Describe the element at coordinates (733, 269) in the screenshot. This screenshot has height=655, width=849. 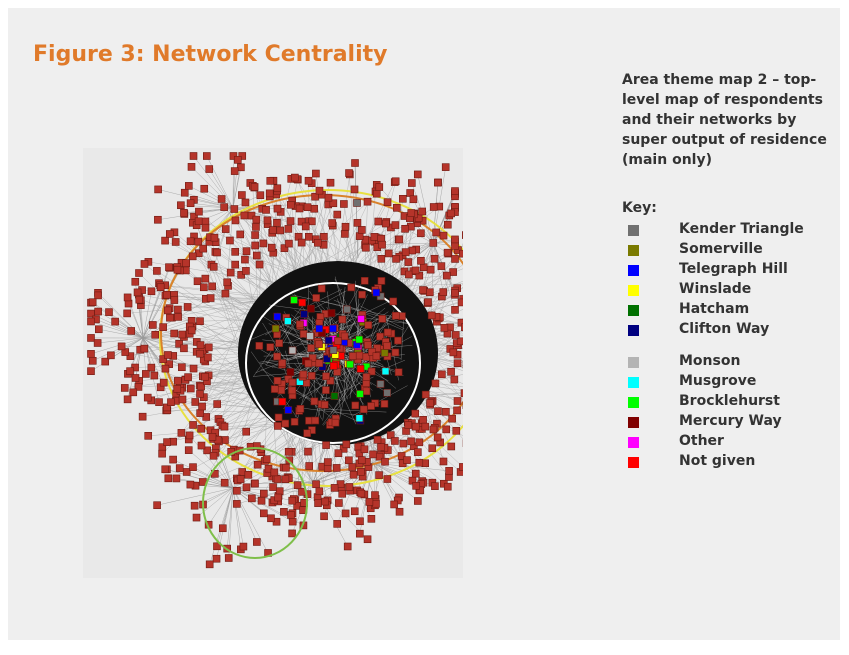
I see `key-text: Telegraph Hill` at that location.